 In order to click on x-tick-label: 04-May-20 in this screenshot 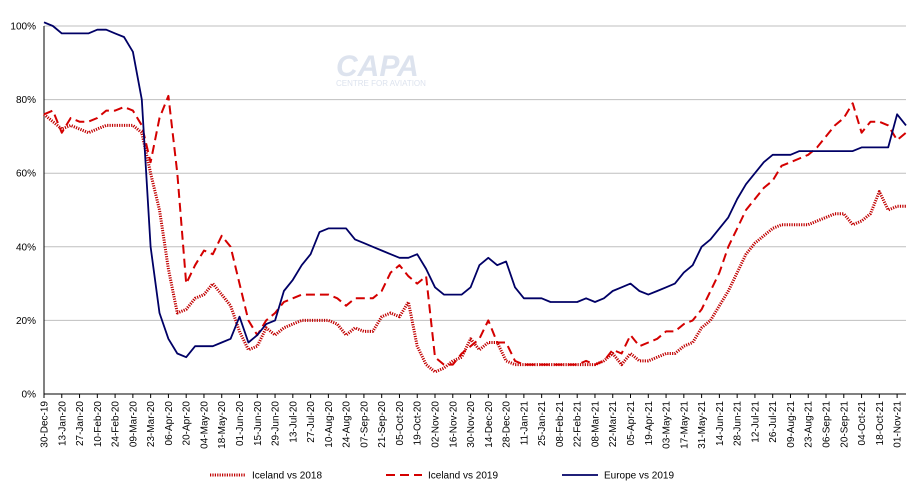, I will do `click(204, 425)`.